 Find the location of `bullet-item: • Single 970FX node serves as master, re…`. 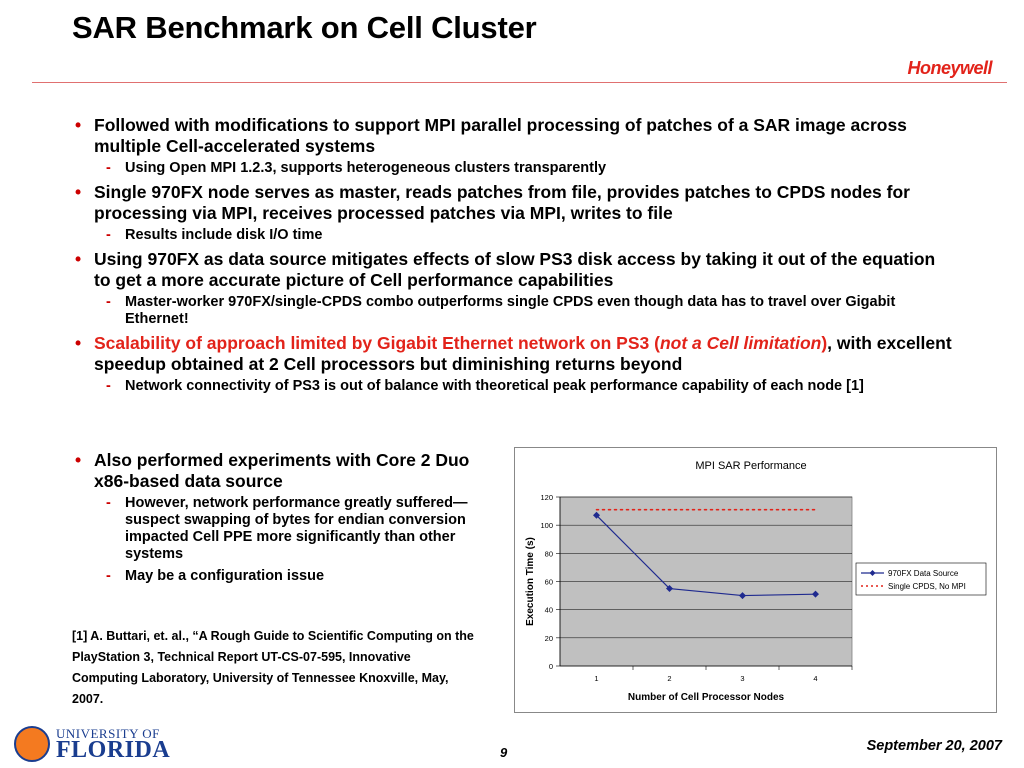

bullet-item: • Single 970FX node serves as master, re… is located at coordinates (512, 203).